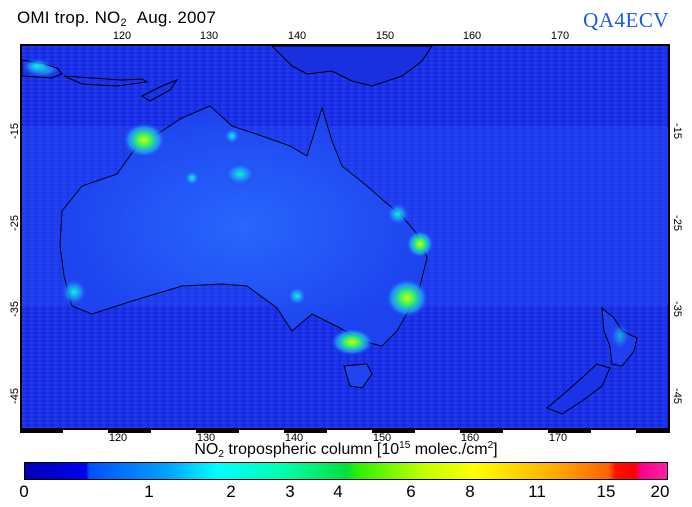  Describe the element at coordinates (558, 438) in the screenshot. I see `lon-tick-bottom: 170` at that location.